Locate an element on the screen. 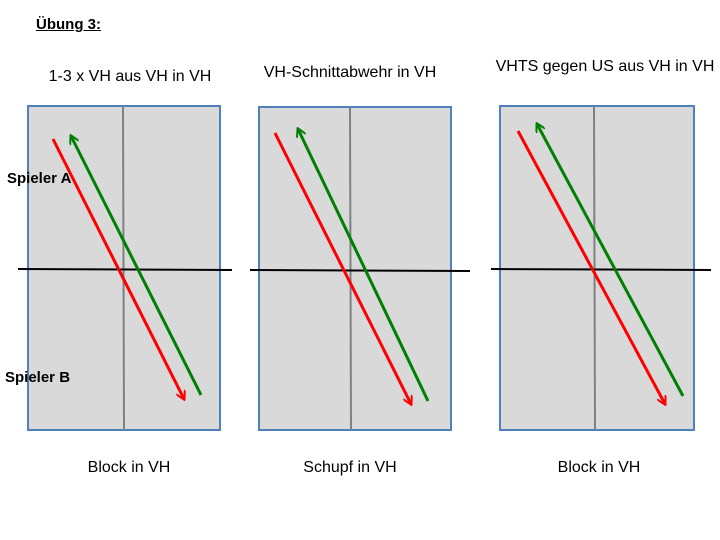 This screenshot has width=720, height=540. table-3-green-arrow is located at coordinates (611, 260).